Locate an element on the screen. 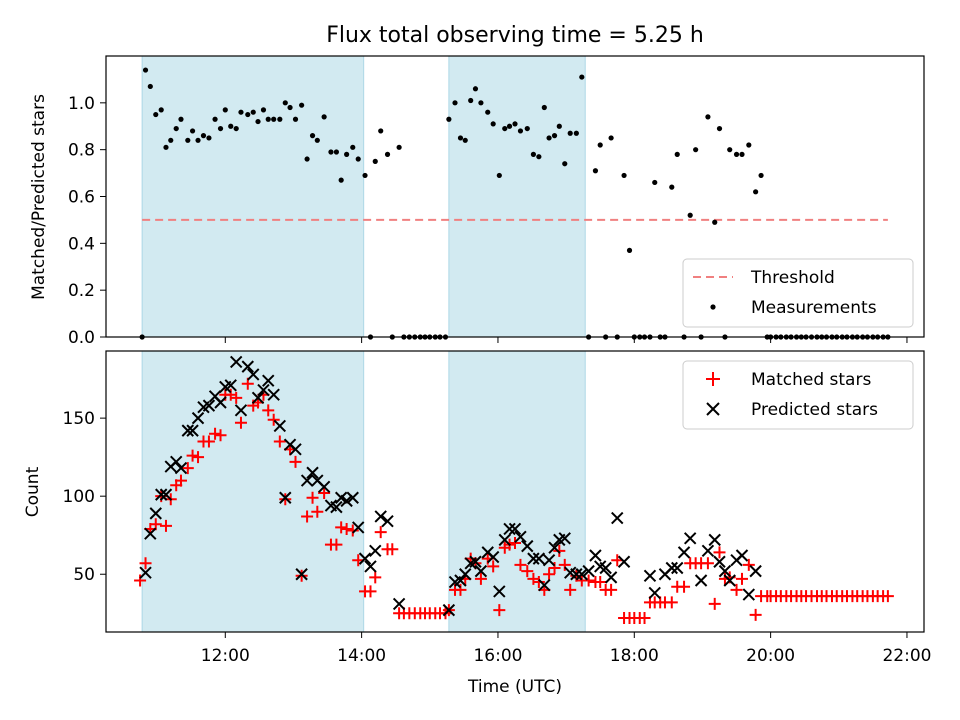 The width and height of the screenshot is (960, 720). y-tick-label: 0.8 is located at coordinates (81, 151).